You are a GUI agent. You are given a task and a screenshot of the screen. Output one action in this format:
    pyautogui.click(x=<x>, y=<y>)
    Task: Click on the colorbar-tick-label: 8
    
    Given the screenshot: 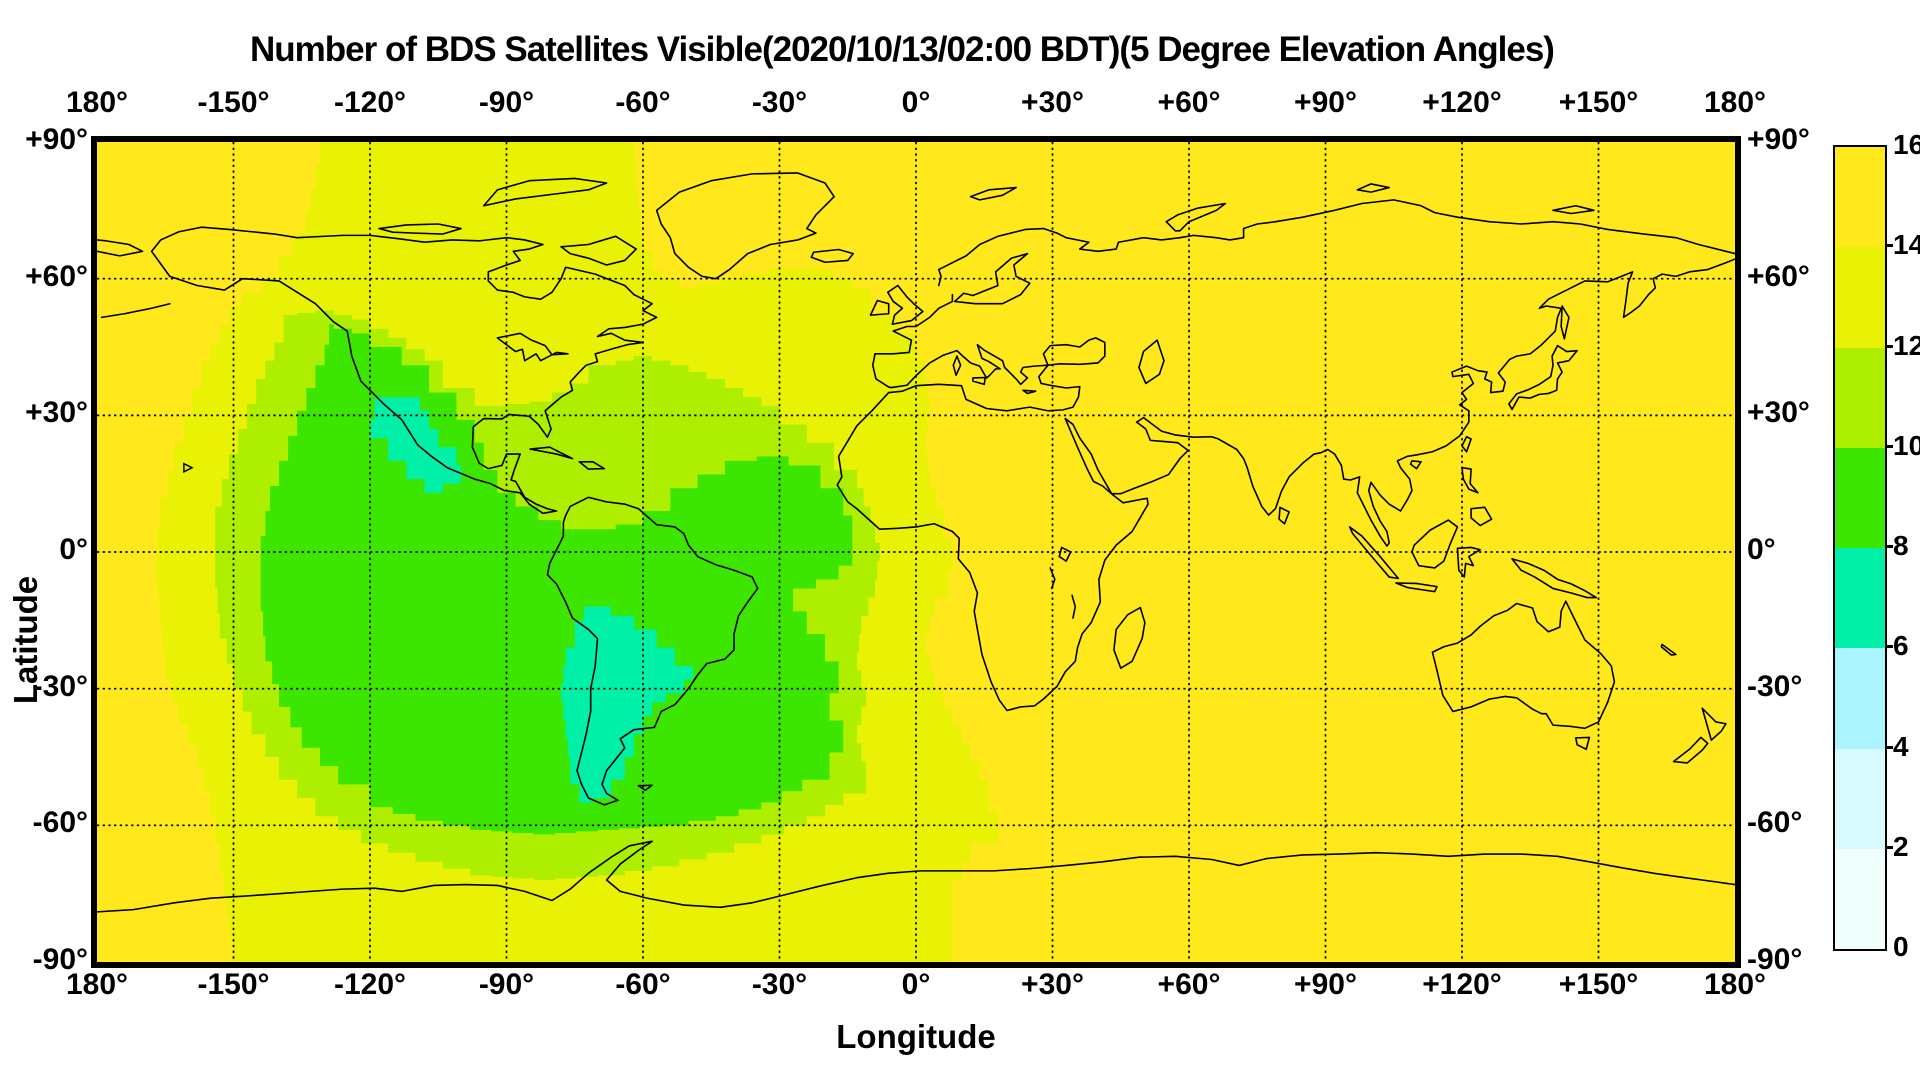 What is the action you would take?
    pyautogui.click(x=1901, y=545)
    